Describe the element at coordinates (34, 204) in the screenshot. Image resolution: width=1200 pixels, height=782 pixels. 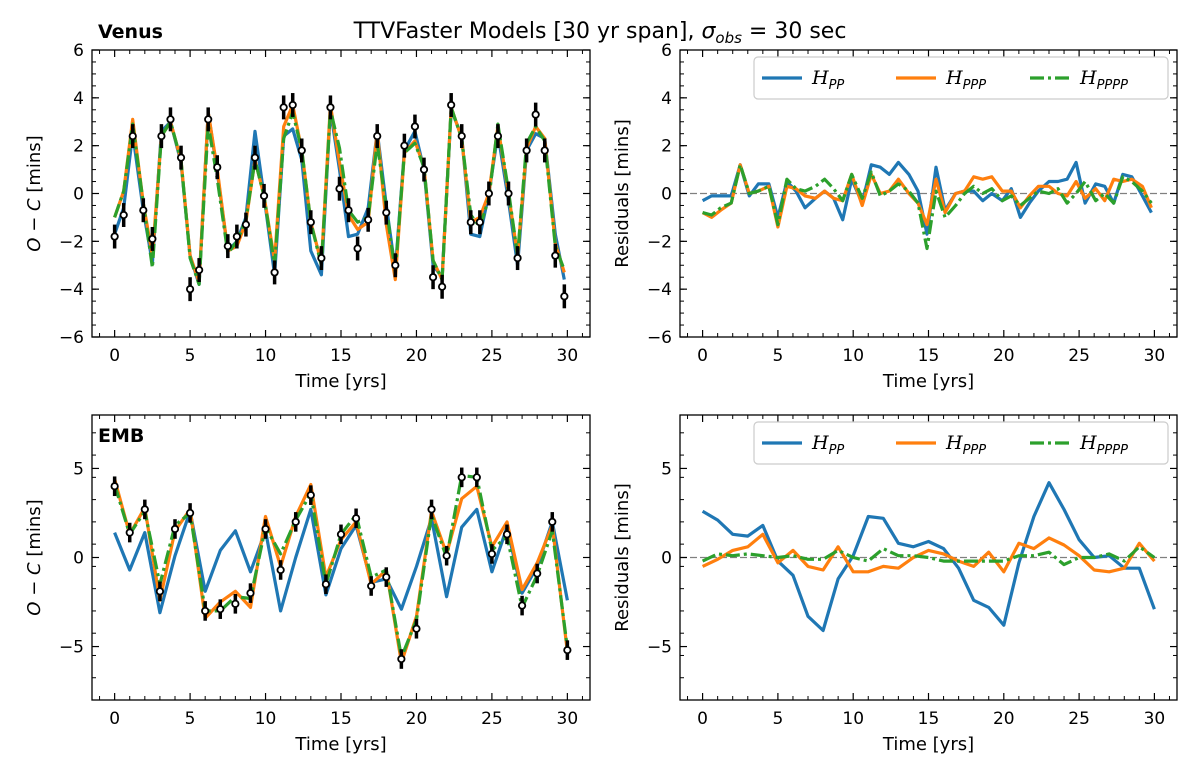
I see `y-axis-label-c: C` at that location.